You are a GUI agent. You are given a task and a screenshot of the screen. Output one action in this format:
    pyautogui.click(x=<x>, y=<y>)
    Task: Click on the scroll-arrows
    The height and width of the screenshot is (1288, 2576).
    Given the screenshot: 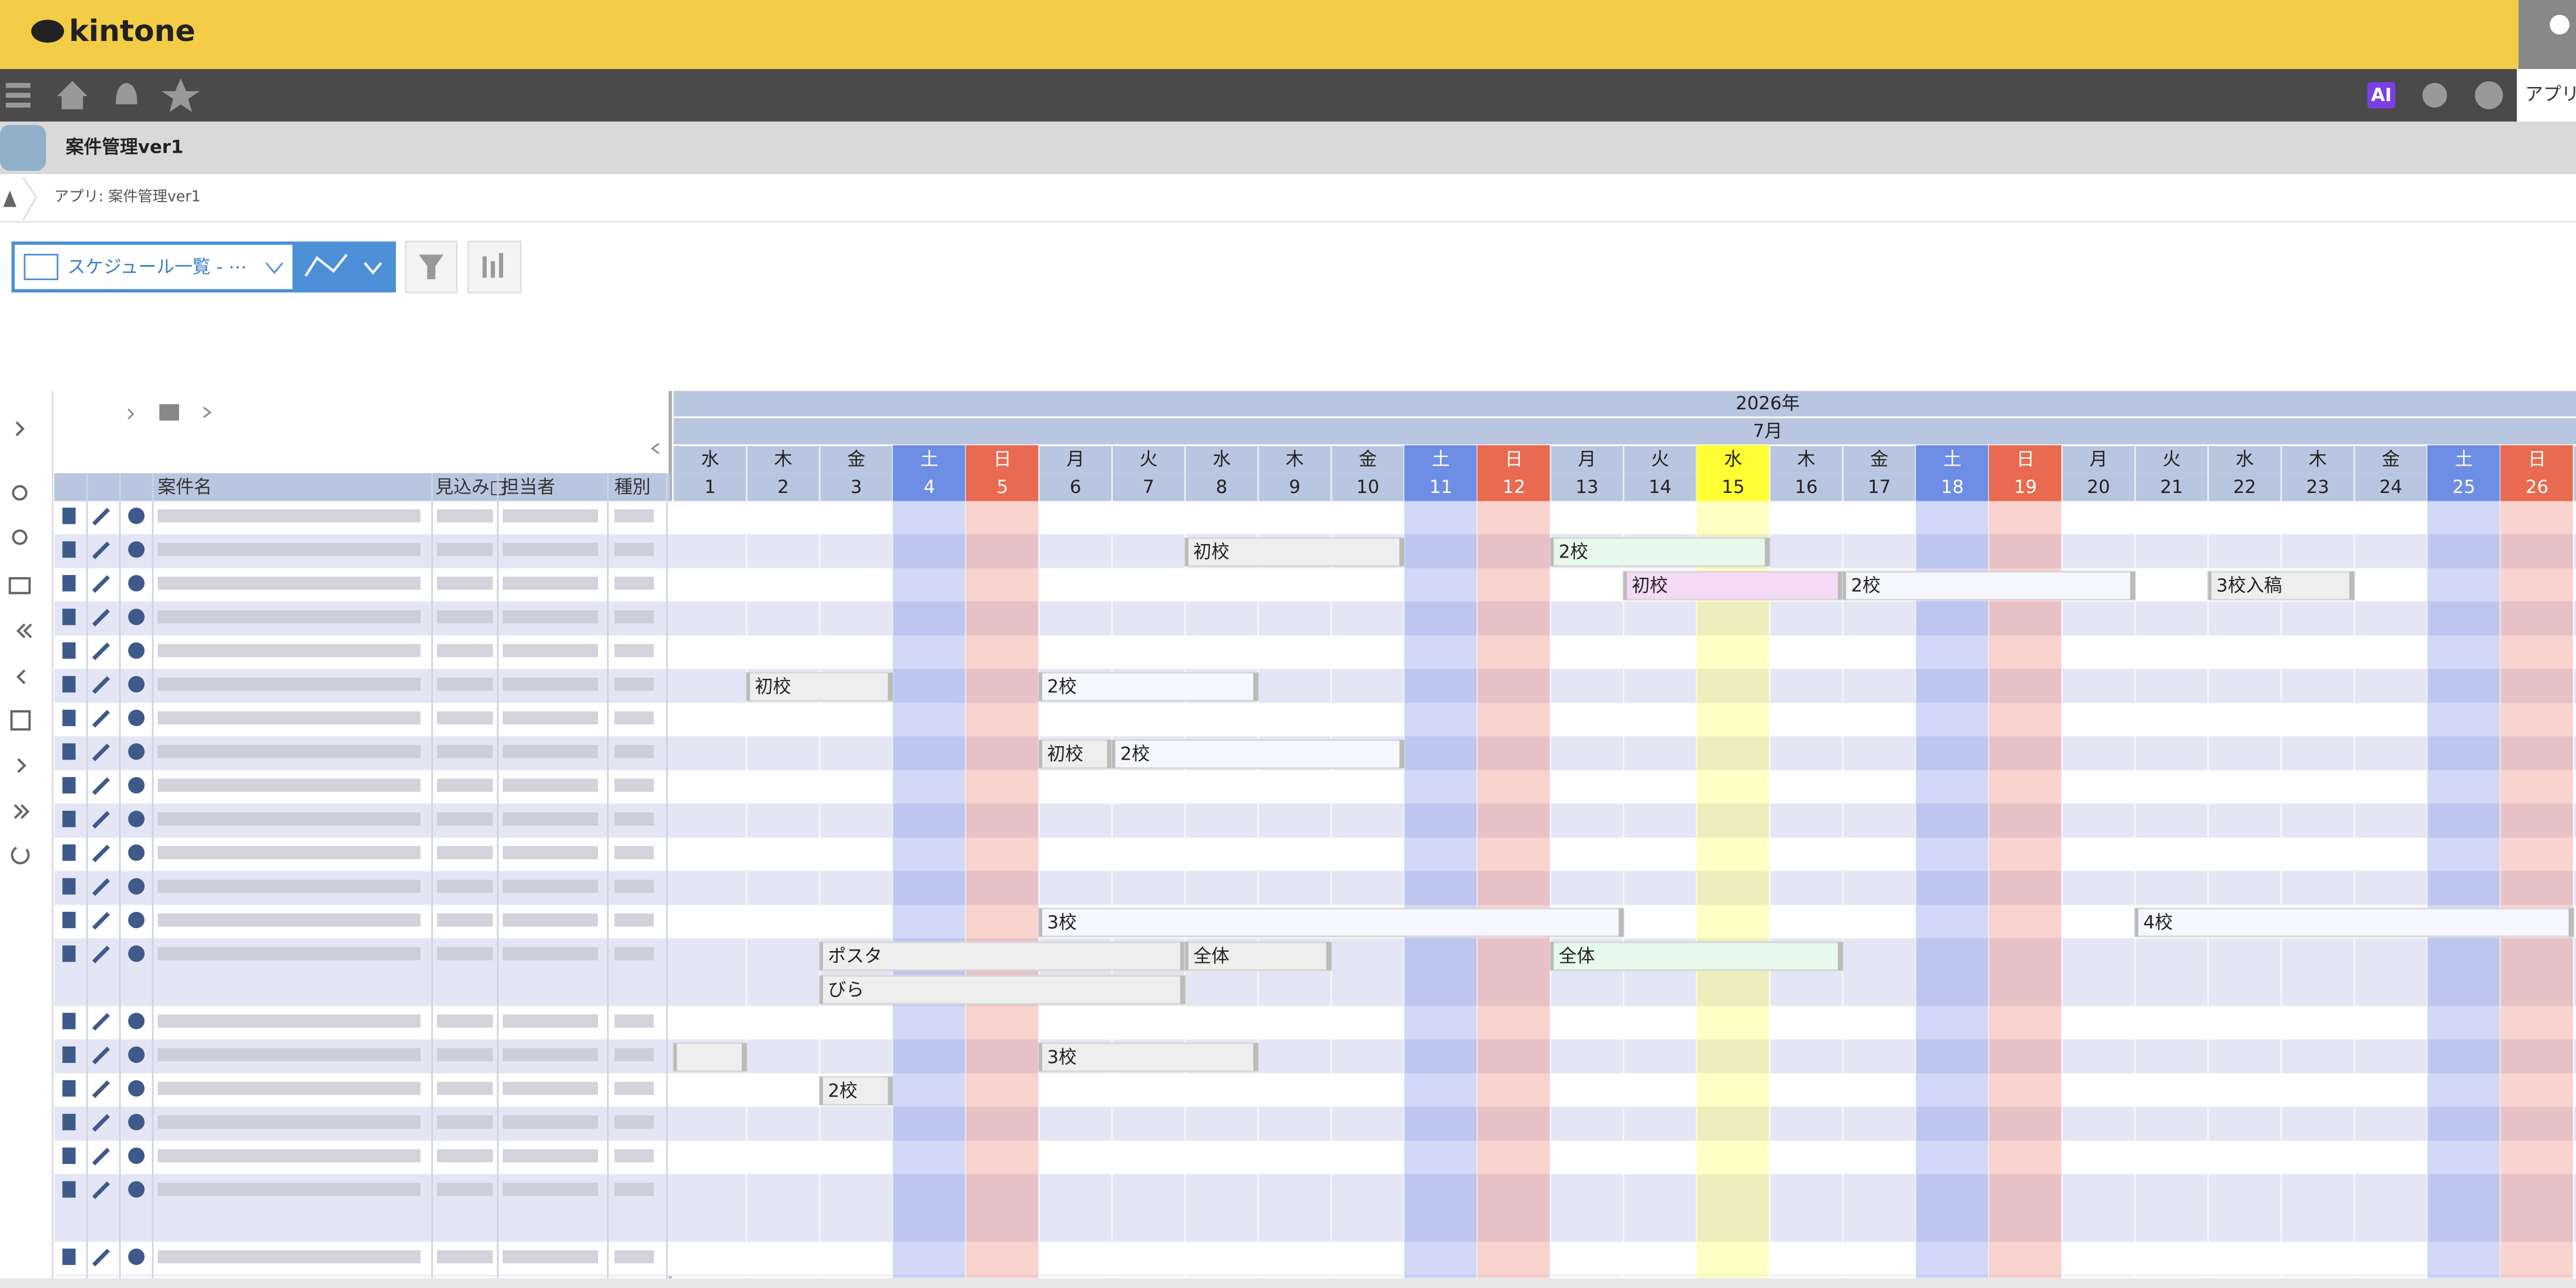 What is the action you would take?
    pyautogui.click(x=407, y=430)
    